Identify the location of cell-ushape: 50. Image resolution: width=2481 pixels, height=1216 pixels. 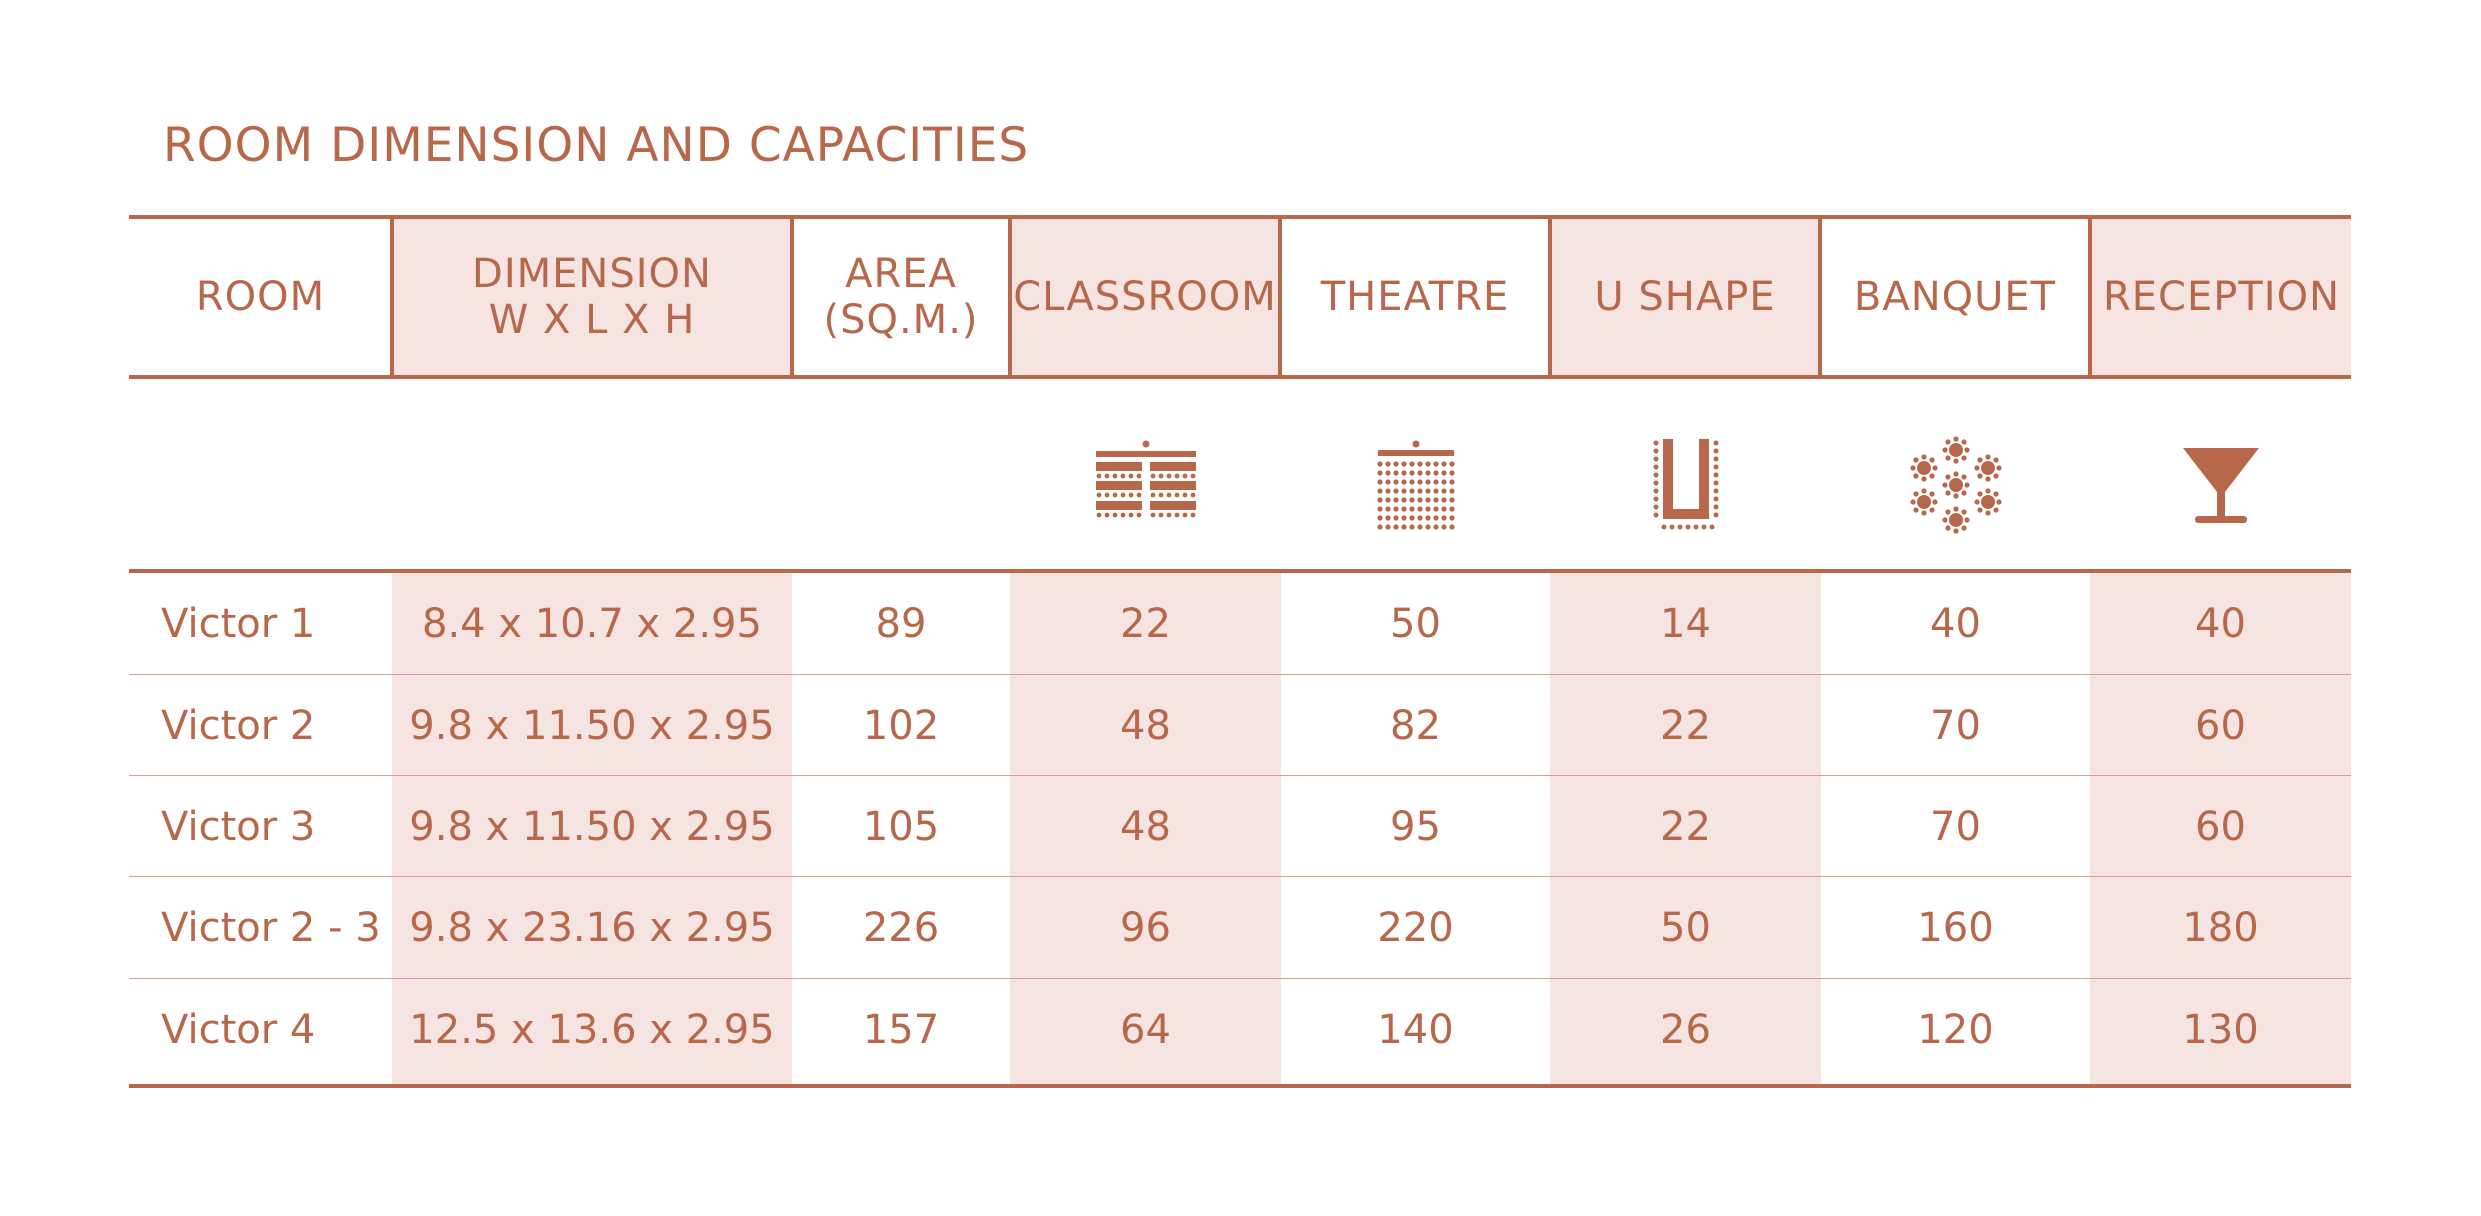
(1685, 927).